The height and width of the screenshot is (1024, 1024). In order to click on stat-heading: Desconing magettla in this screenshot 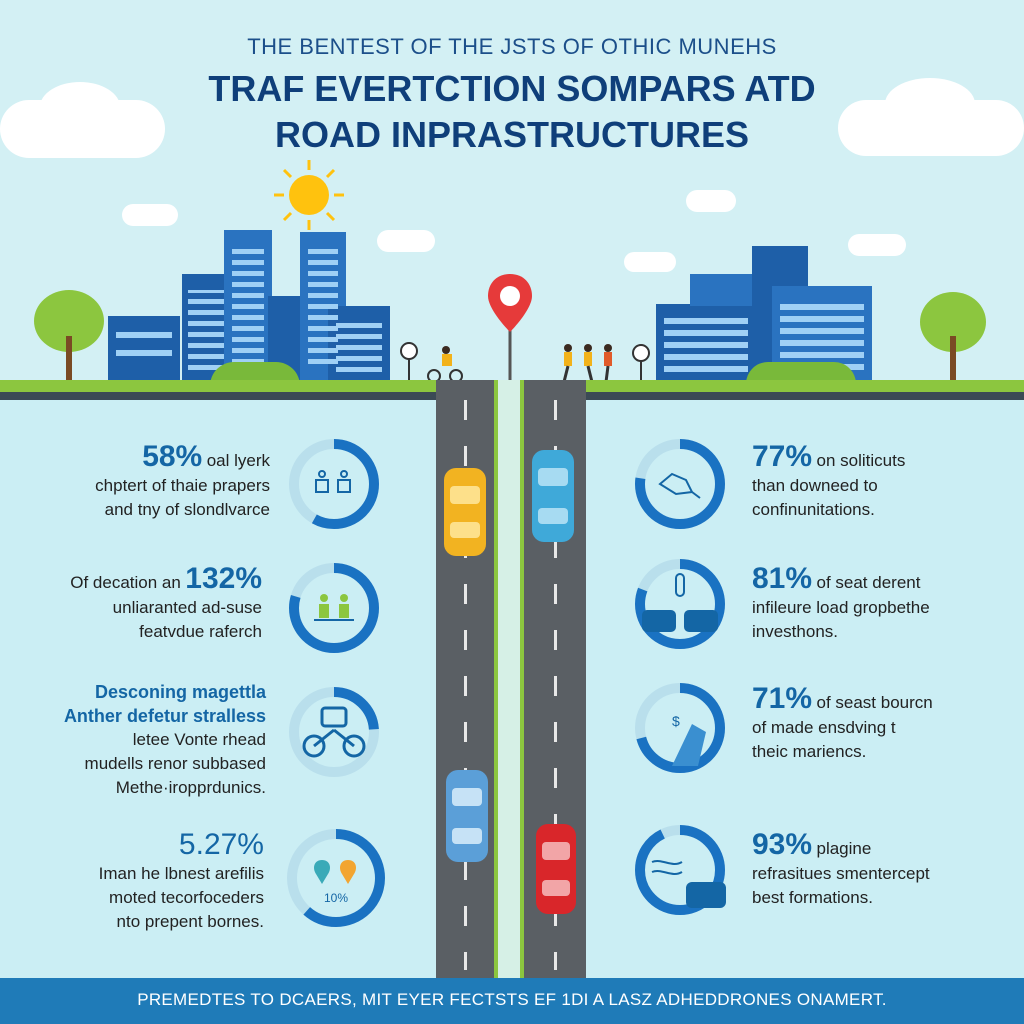, I will do `click(180, 692)`.